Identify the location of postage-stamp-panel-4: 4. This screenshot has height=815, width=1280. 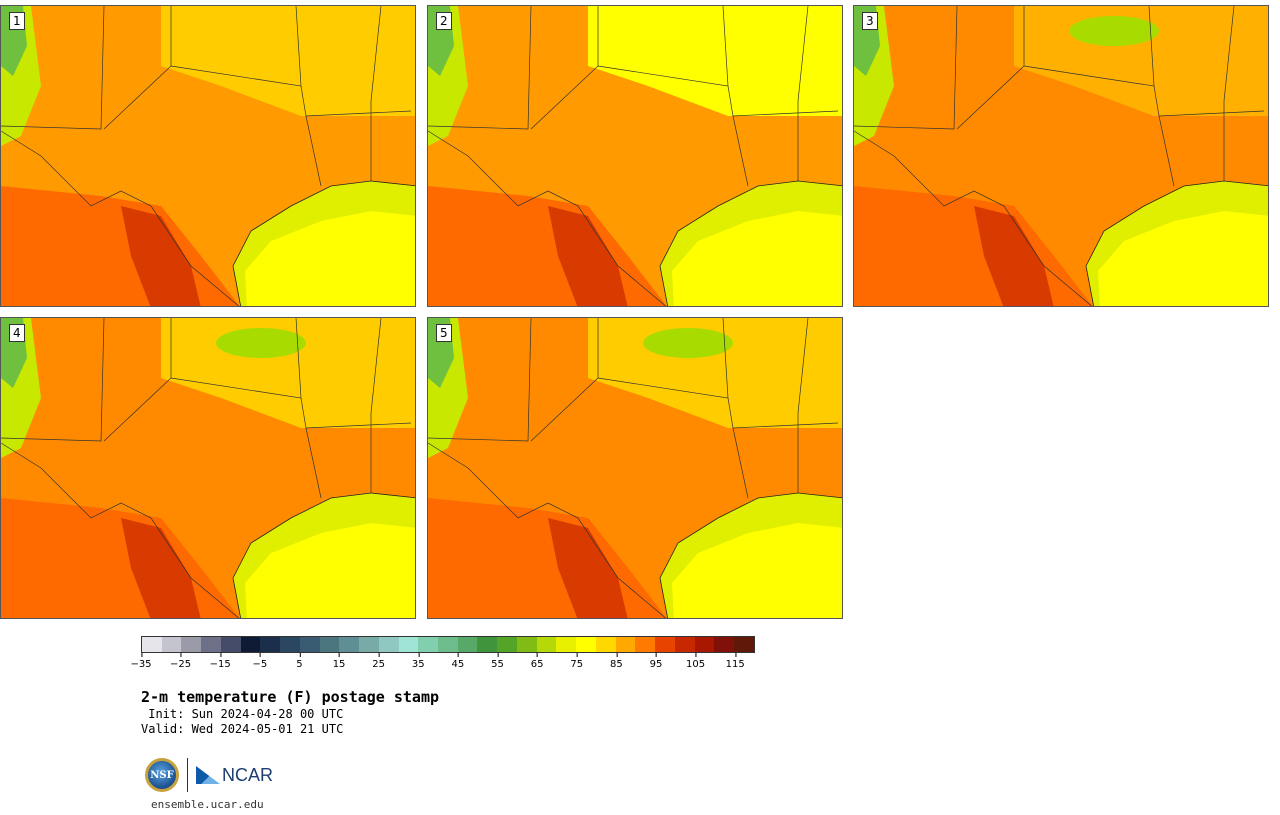
(208, 468).